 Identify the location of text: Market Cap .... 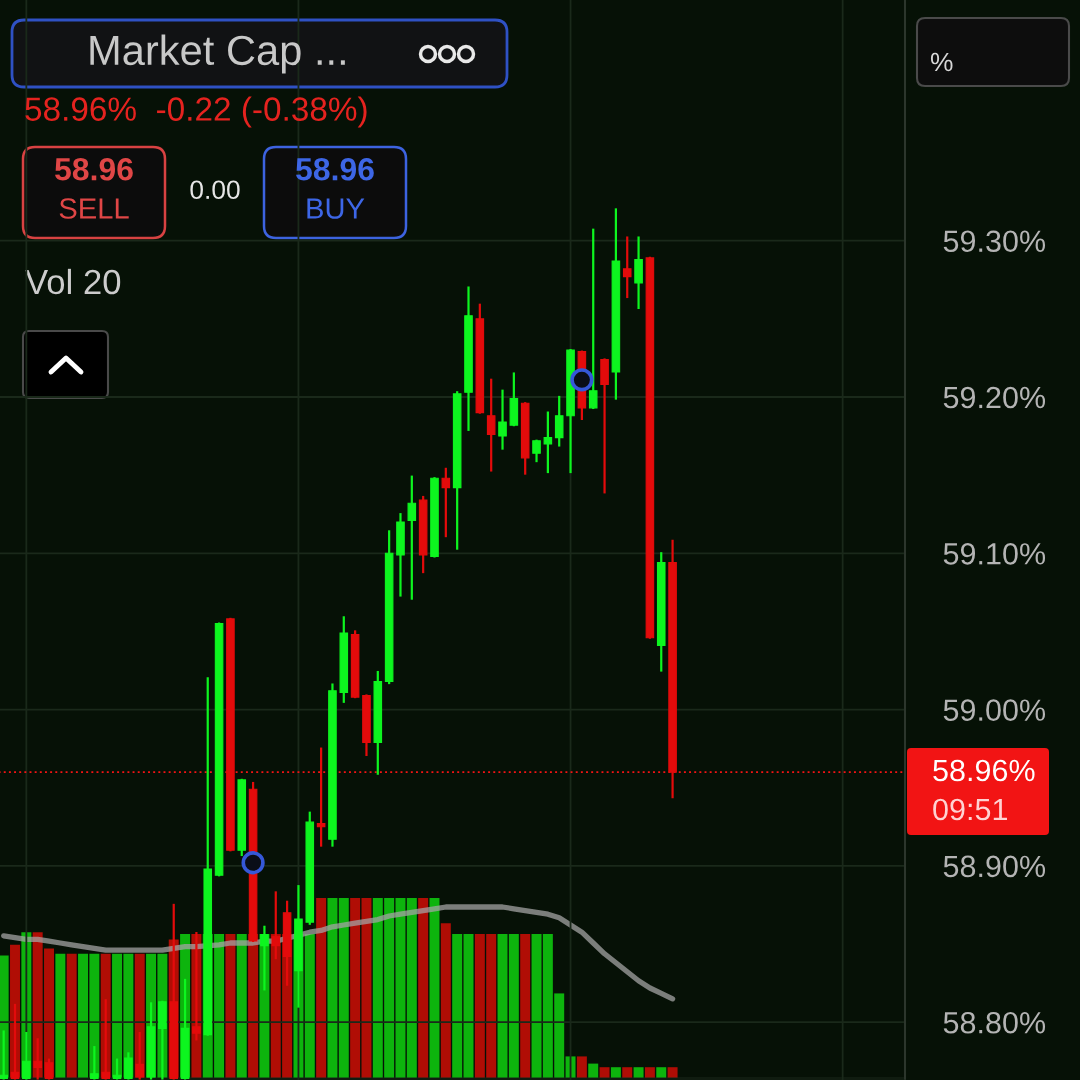
(217, 54).